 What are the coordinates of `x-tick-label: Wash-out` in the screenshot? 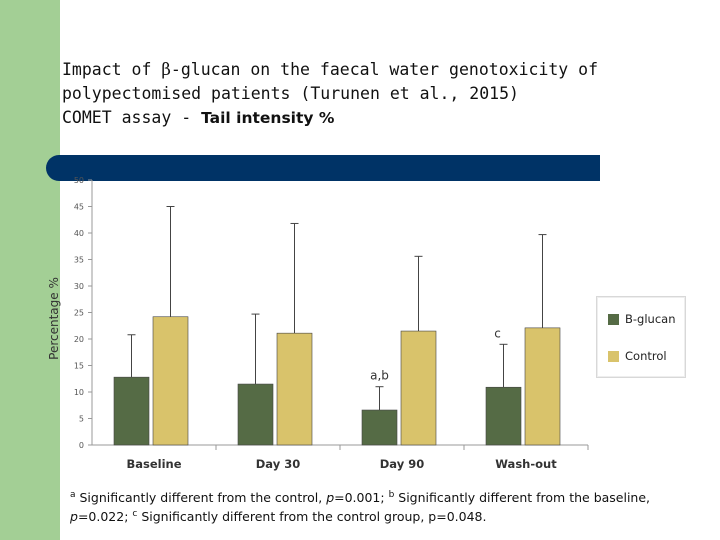 It's located at (526, 464).